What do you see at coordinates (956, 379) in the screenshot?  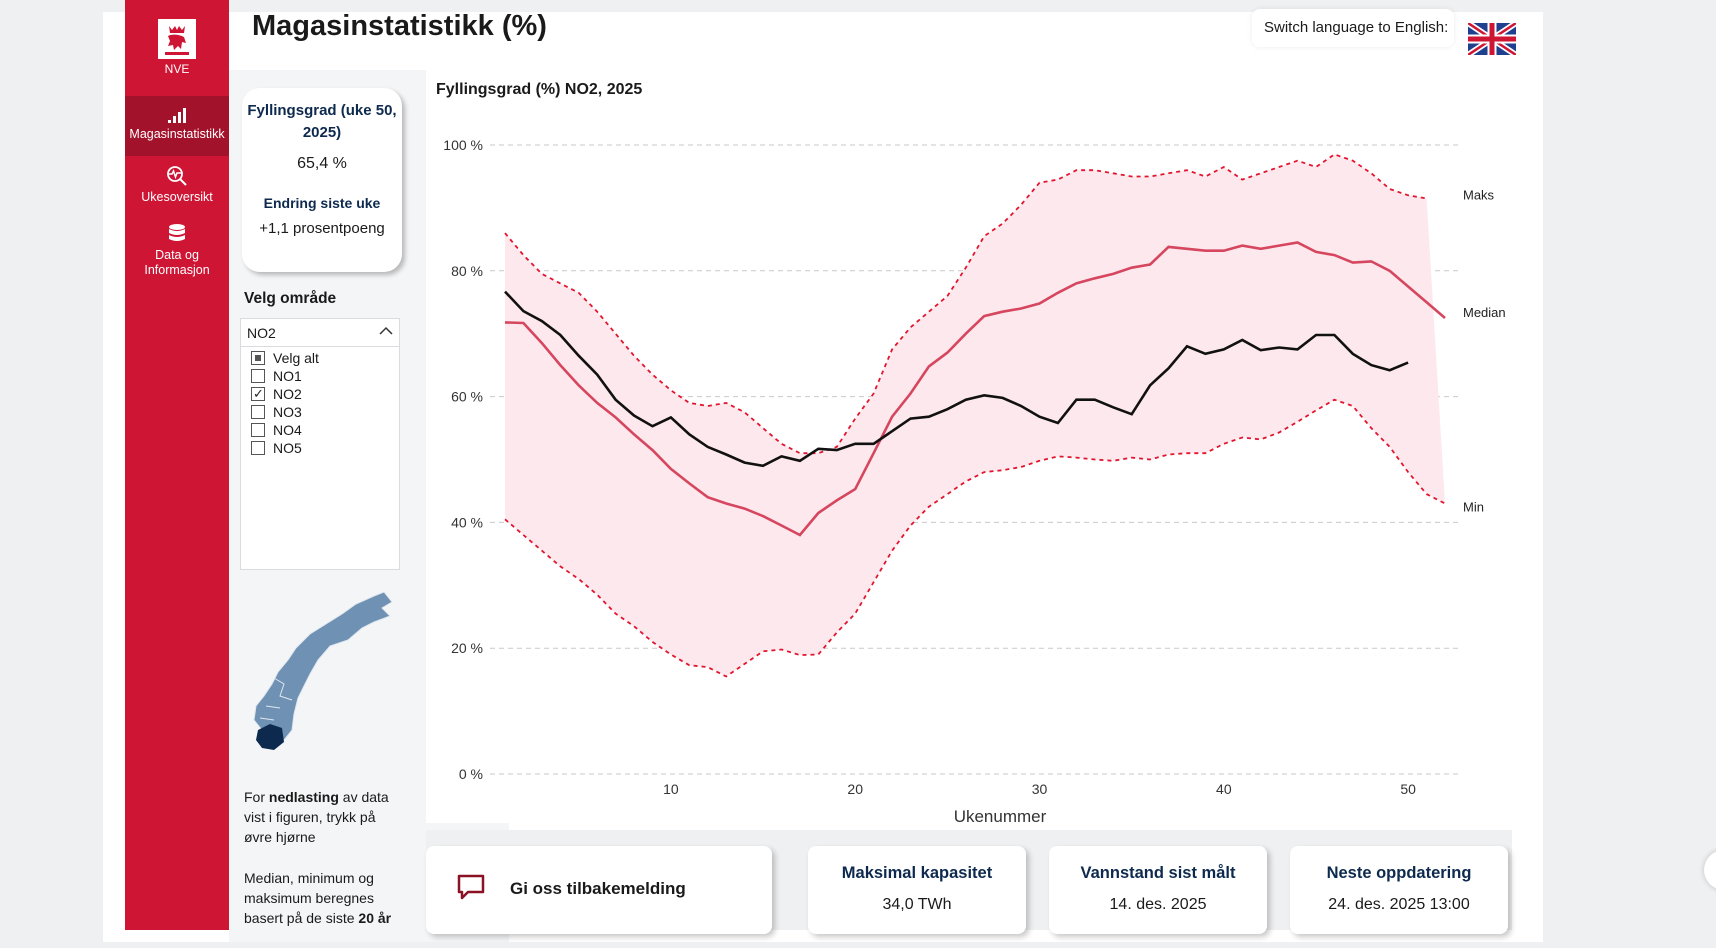 I see `series-2025-line` at bounding box center [956, 379].